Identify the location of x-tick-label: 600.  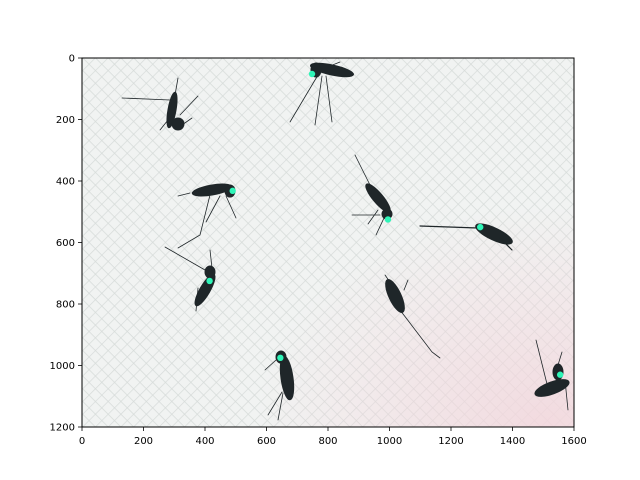
(266, 441).